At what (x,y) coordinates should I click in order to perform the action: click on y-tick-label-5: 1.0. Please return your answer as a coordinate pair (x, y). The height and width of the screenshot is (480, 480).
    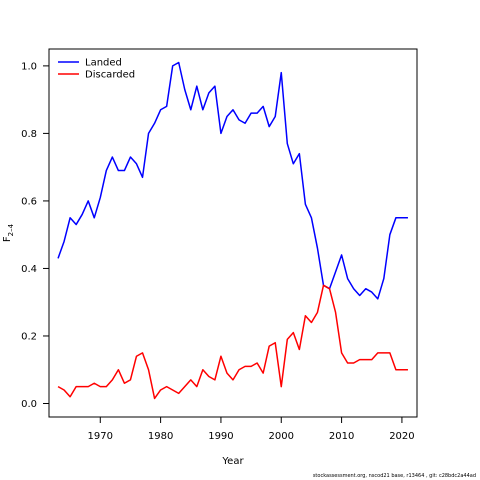
    Looking at the image, I should click on (29, 66).